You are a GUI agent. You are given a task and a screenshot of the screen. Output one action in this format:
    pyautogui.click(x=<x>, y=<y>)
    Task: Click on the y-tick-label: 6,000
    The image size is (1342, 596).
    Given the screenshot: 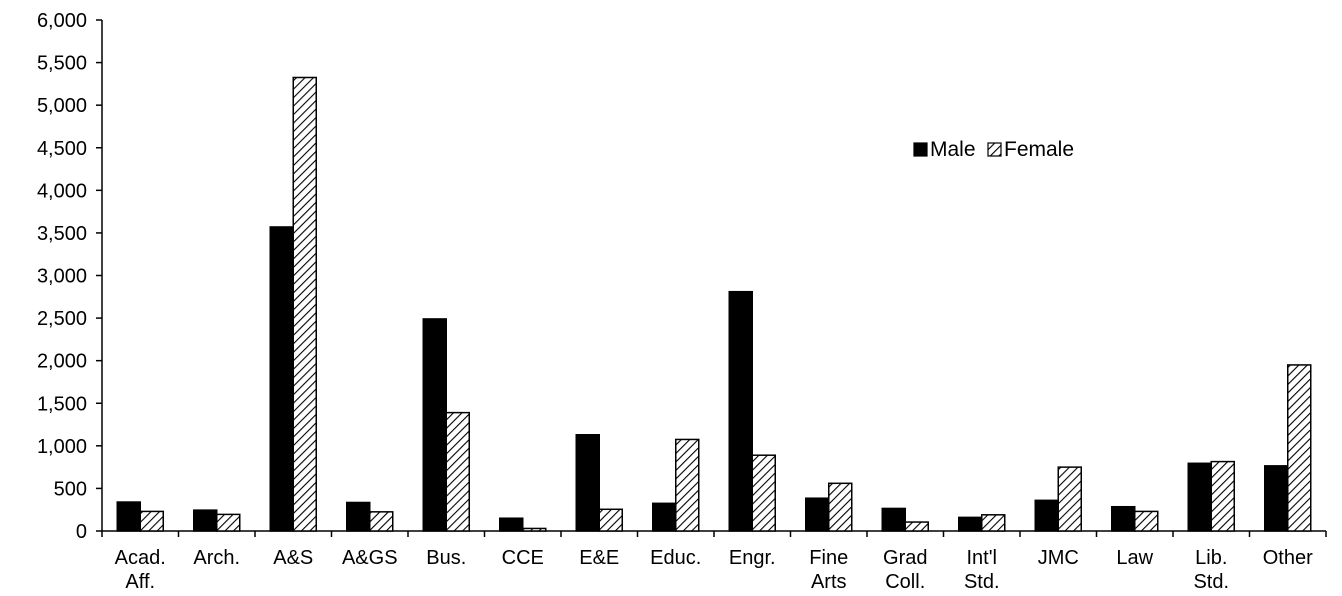 What is the action you would take?
    pyautogui.click(x=62, y=21)
    